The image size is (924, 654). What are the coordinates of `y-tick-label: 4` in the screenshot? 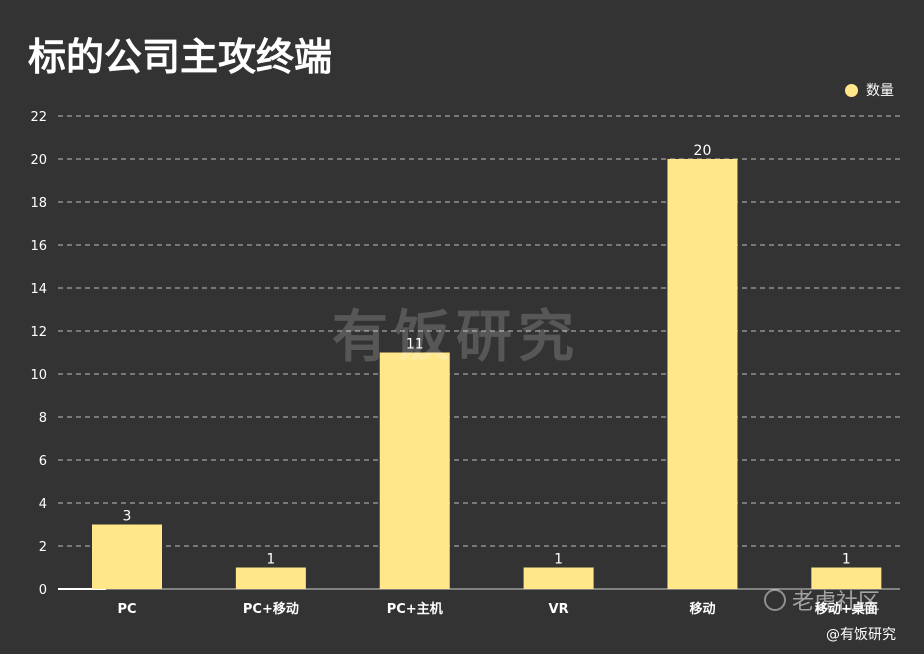 It's located at (43, 504).